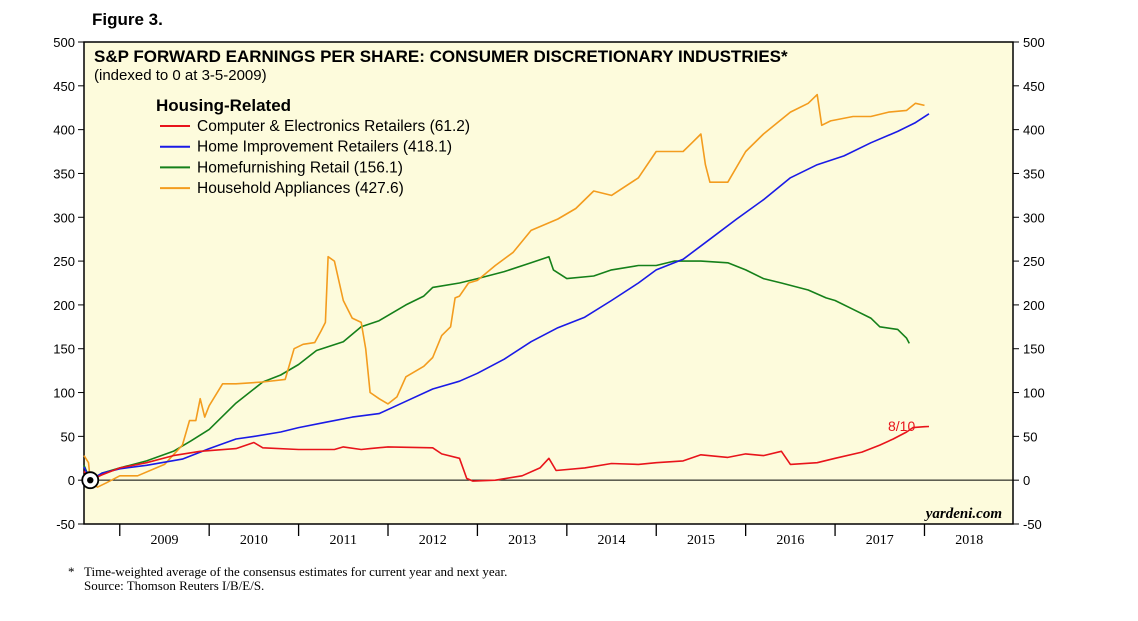  What do you see at coordinates (1034, 349) in the screenshot?
I see `y-tick-label-right: 150` at bounding box center [1034, 349].